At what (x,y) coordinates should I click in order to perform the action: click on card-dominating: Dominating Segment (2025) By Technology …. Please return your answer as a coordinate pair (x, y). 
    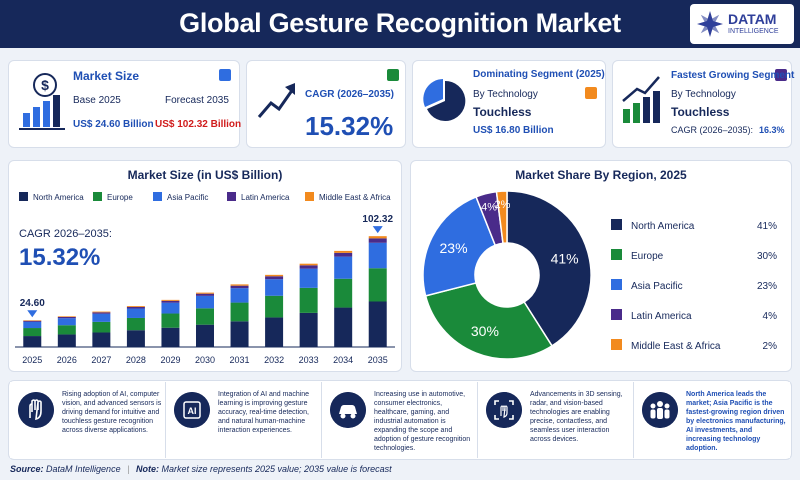
    Looking at the image, I should click on (509, 104).